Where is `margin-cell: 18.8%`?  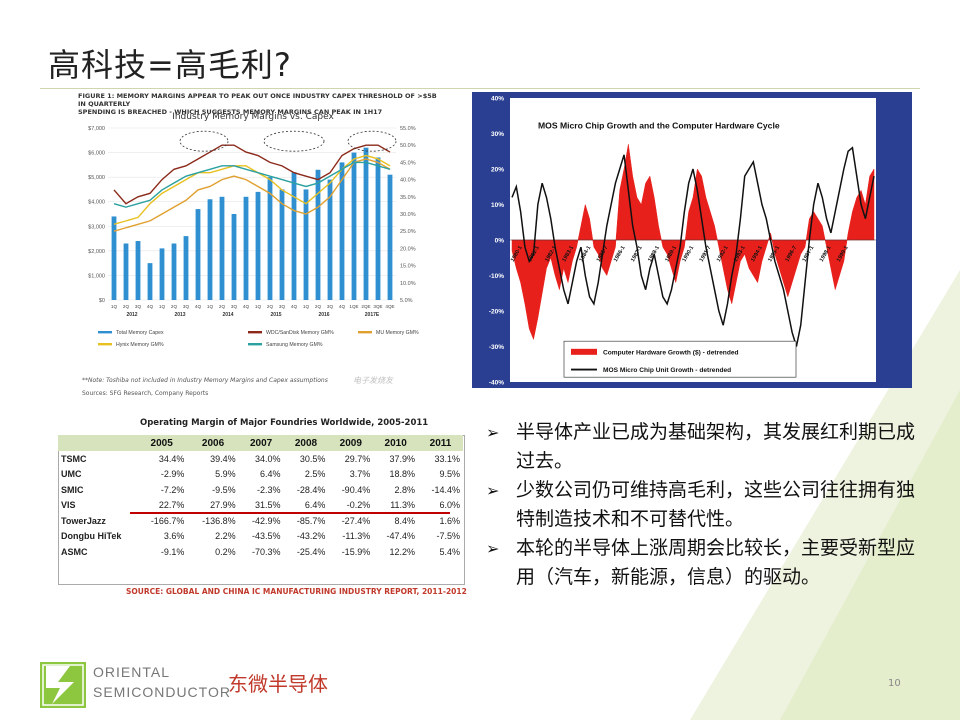 margin-cell: 18.8% is located at coordinates (402, 474).